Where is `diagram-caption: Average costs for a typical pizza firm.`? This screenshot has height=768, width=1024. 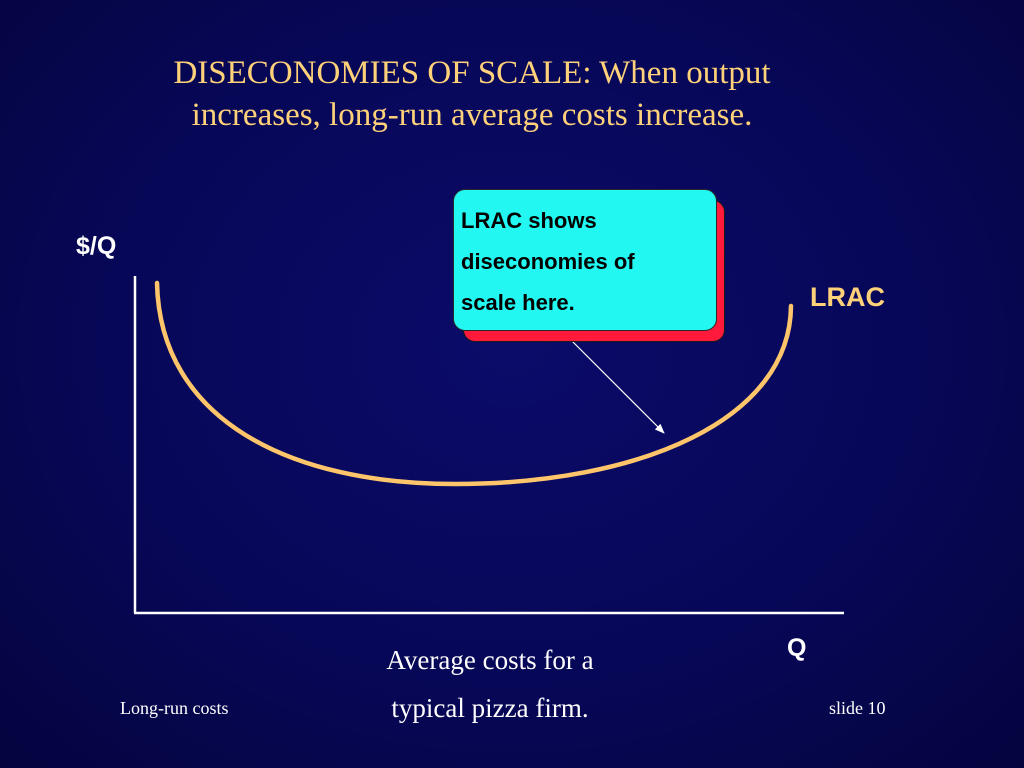 diagram-caption: Average costs for a typical pizza firm. is located at coordinates (490, 684).